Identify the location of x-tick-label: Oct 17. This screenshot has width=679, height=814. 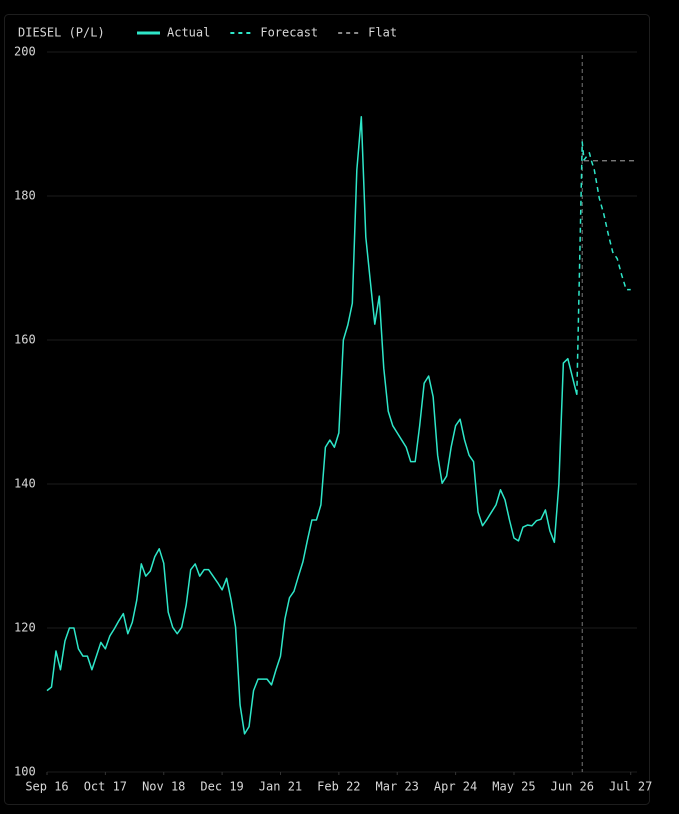
(105, 787).